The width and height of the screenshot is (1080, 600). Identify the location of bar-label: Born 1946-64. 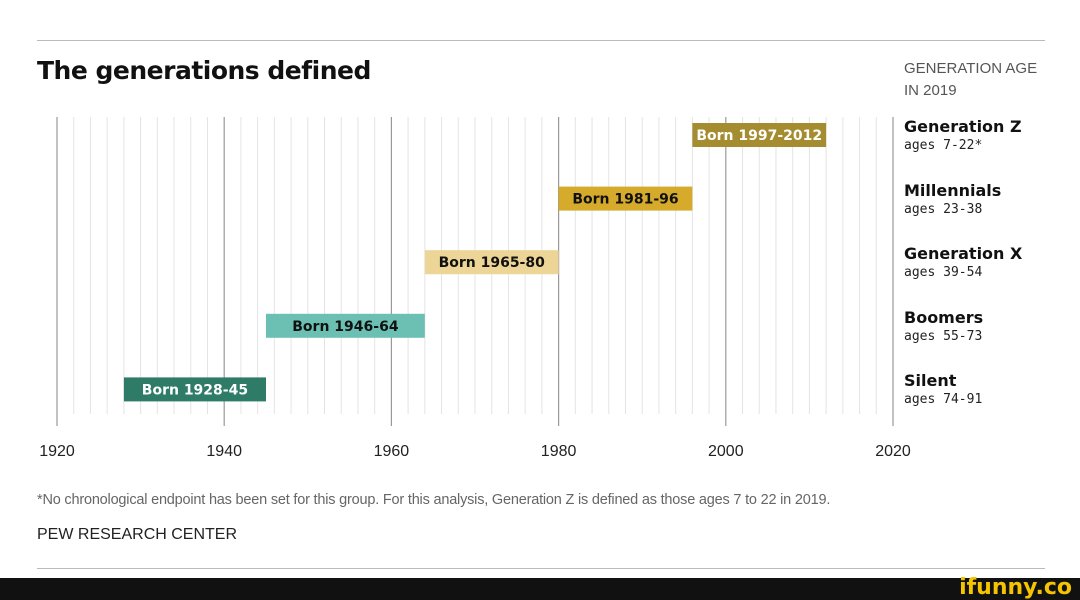
(345, 327).